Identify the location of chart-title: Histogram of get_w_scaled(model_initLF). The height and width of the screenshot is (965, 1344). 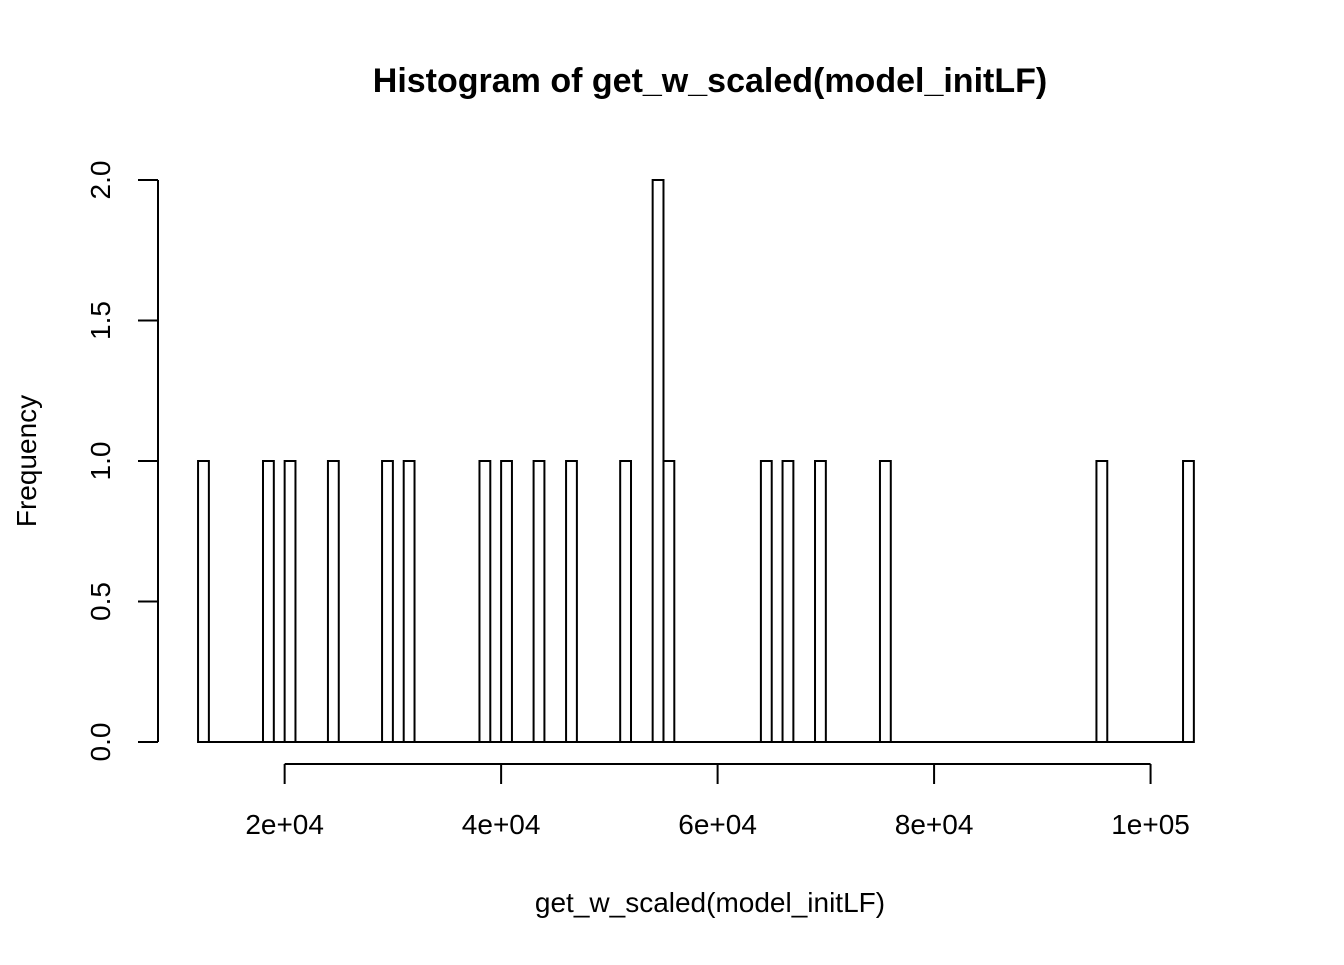
(710, 81).